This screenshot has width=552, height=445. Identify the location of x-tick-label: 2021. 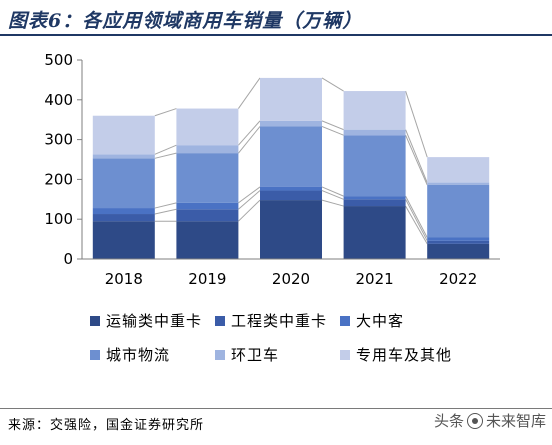
(375, 279).